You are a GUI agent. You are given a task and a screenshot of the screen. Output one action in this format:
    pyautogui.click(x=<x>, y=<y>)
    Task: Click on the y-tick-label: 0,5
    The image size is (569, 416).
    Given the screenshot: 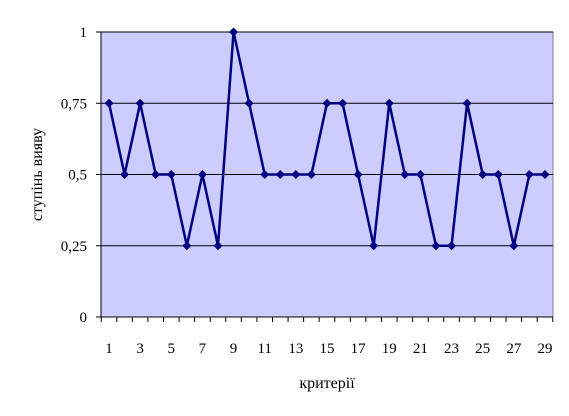 What is the action you would take?
    pyautogui.click(x=77, y=176)
    